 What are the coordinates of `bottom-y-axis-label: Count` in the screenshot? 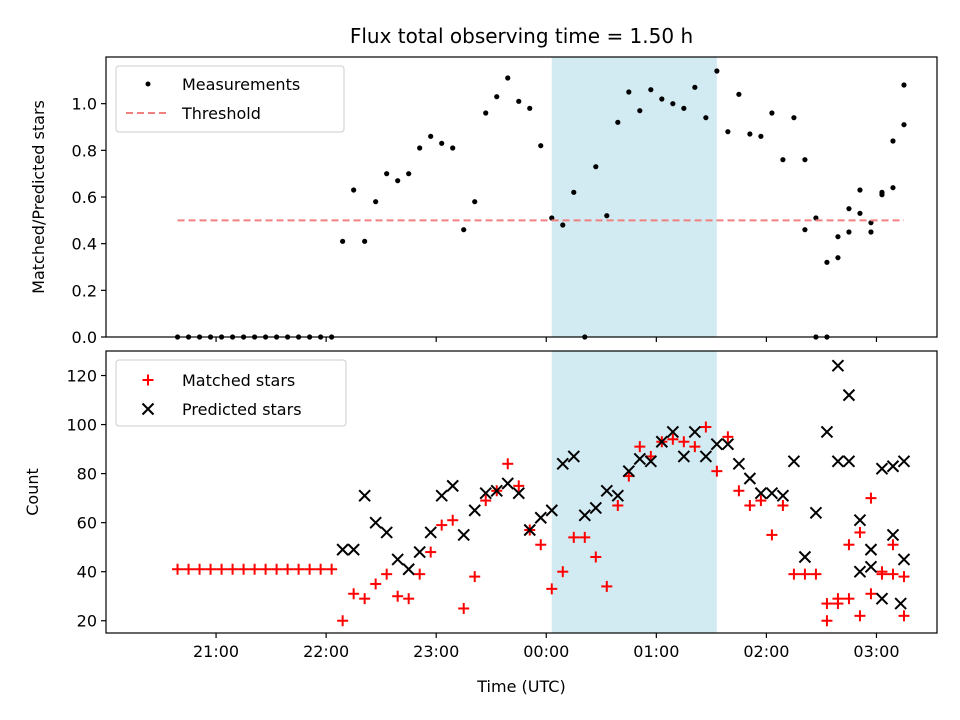 It's located at (32, 492).